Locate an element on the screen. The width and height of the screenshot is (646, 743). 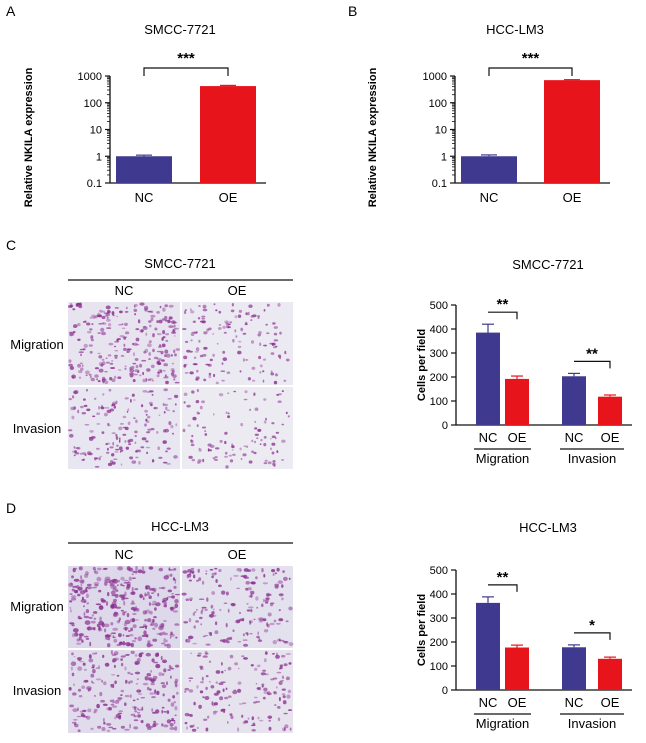
y-tick-label: 1 is located at coordinates (99, 157).